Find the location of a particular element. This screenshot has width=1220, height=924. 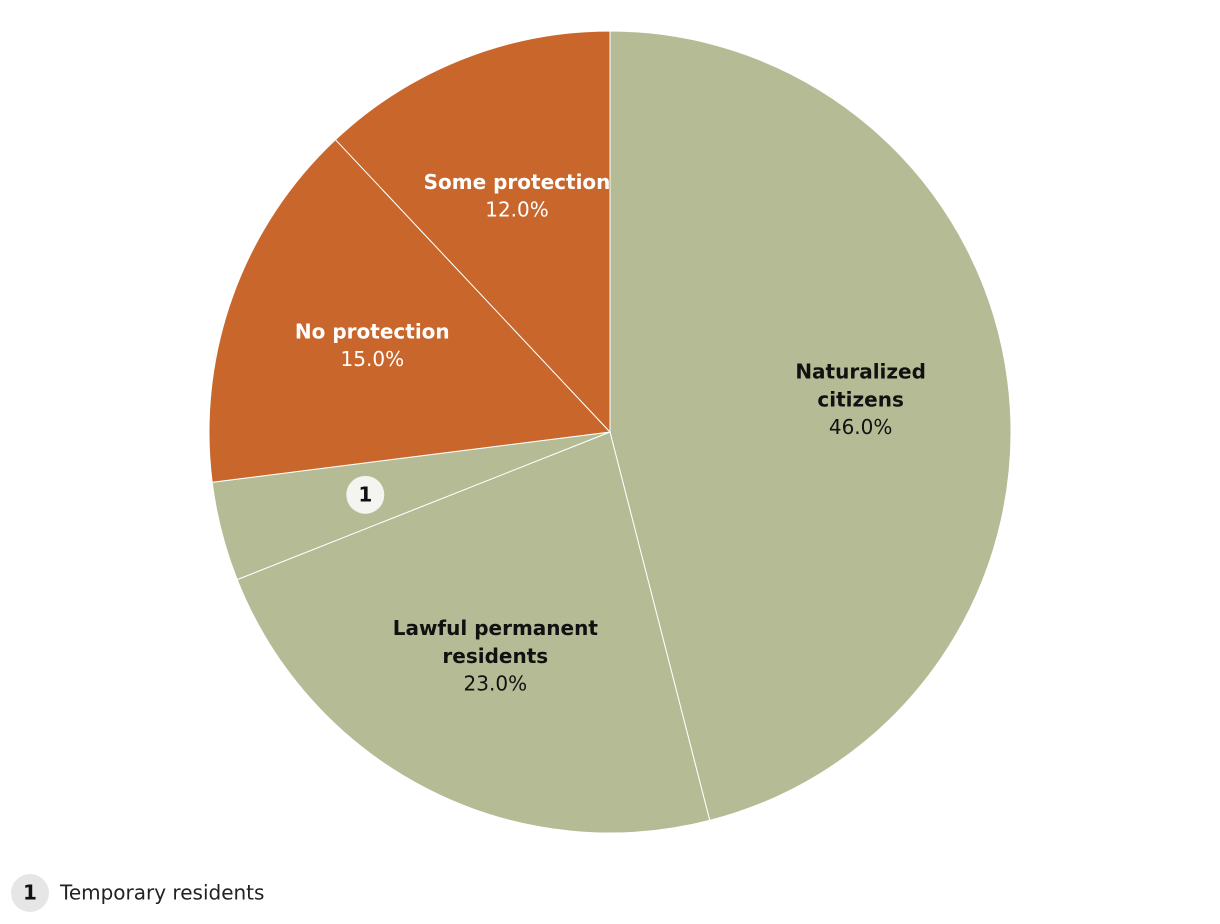

marker-label: 1 is located at coordinates (365, 494).